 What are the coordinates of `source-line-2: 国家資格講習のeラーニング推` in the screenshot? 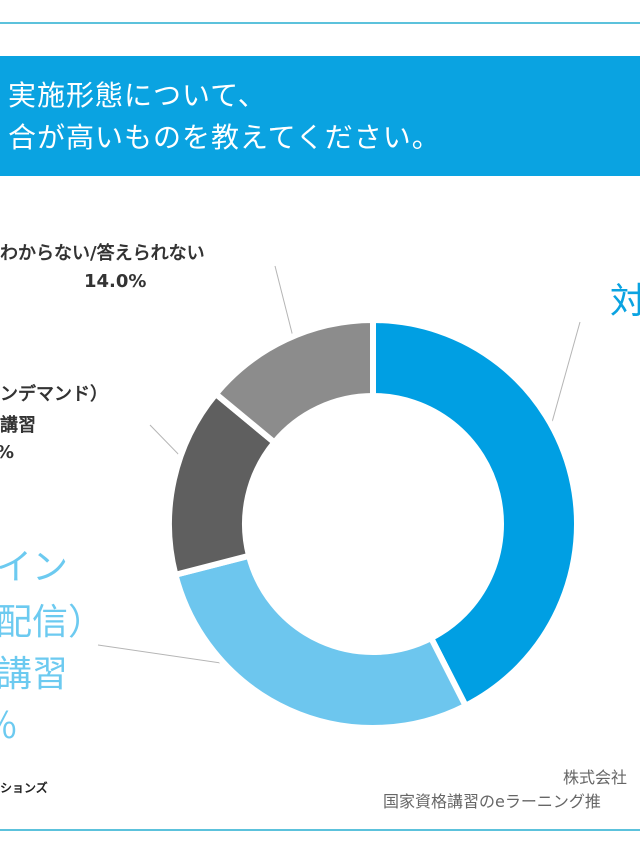 It's located at (492, 801).